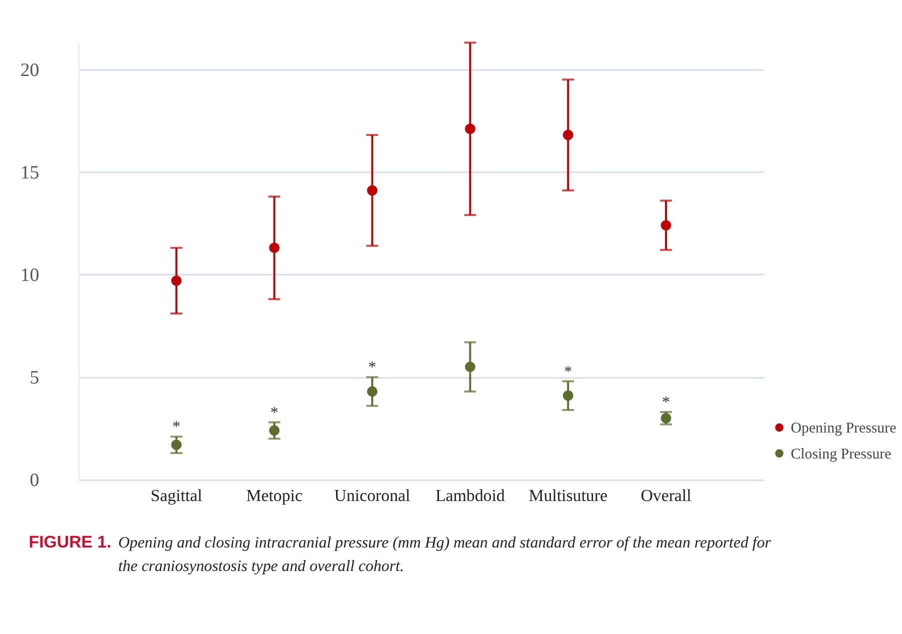 Image resolution: width=902 pixels, height=634 pixels. I want to click on caption: FIGURE 1., so click(70, 542).